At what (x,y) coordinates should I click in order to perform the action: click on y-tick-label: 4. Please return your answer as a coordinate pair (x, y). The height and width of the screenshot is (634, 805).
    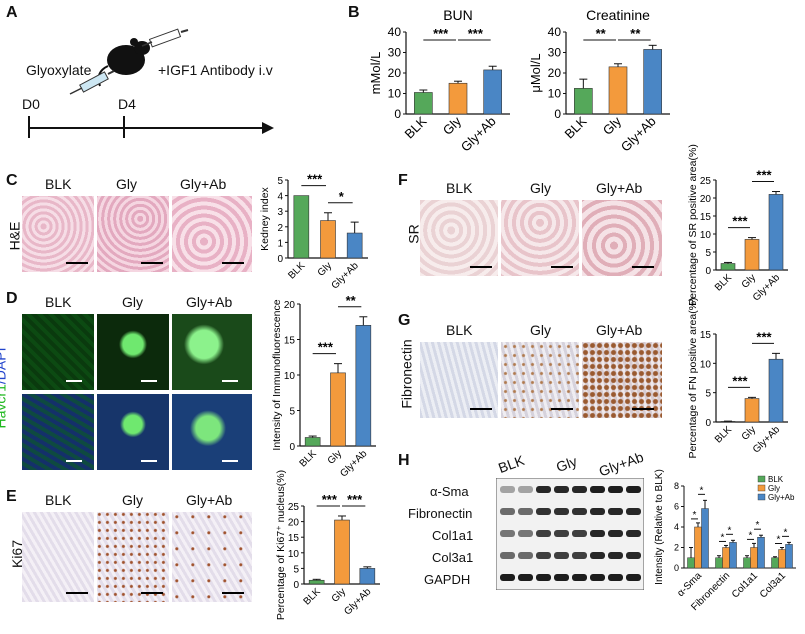
    Looking at the image, I should click on (676, 527).